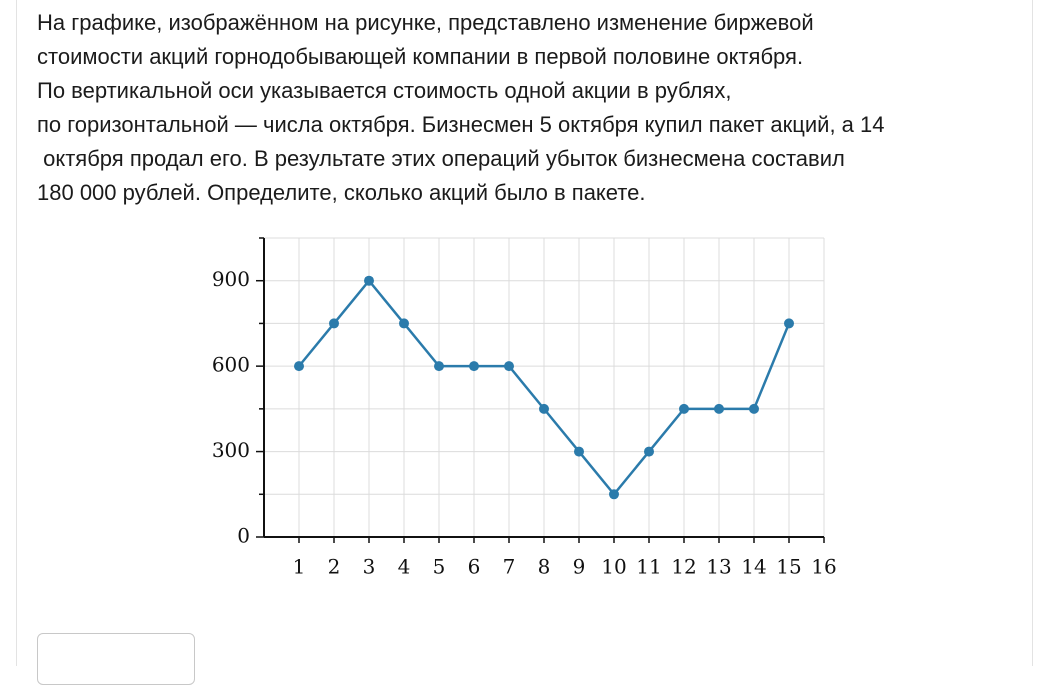 Image resolution: width=1063 pixels, height=685 pixels. What do you see at coordinates (404, 567) in the screenshot?
I see `x-tick-label: 4` at bounding box center [404, 567].